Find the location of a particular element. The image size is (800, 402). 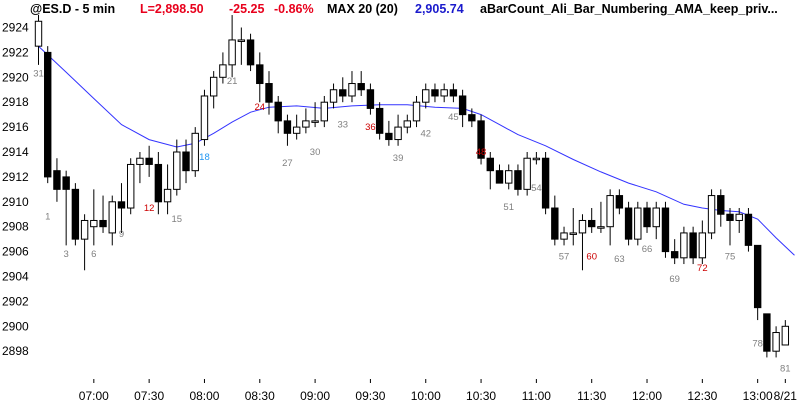

y-tick-label: 2908 is located at coordinates (15, 227).